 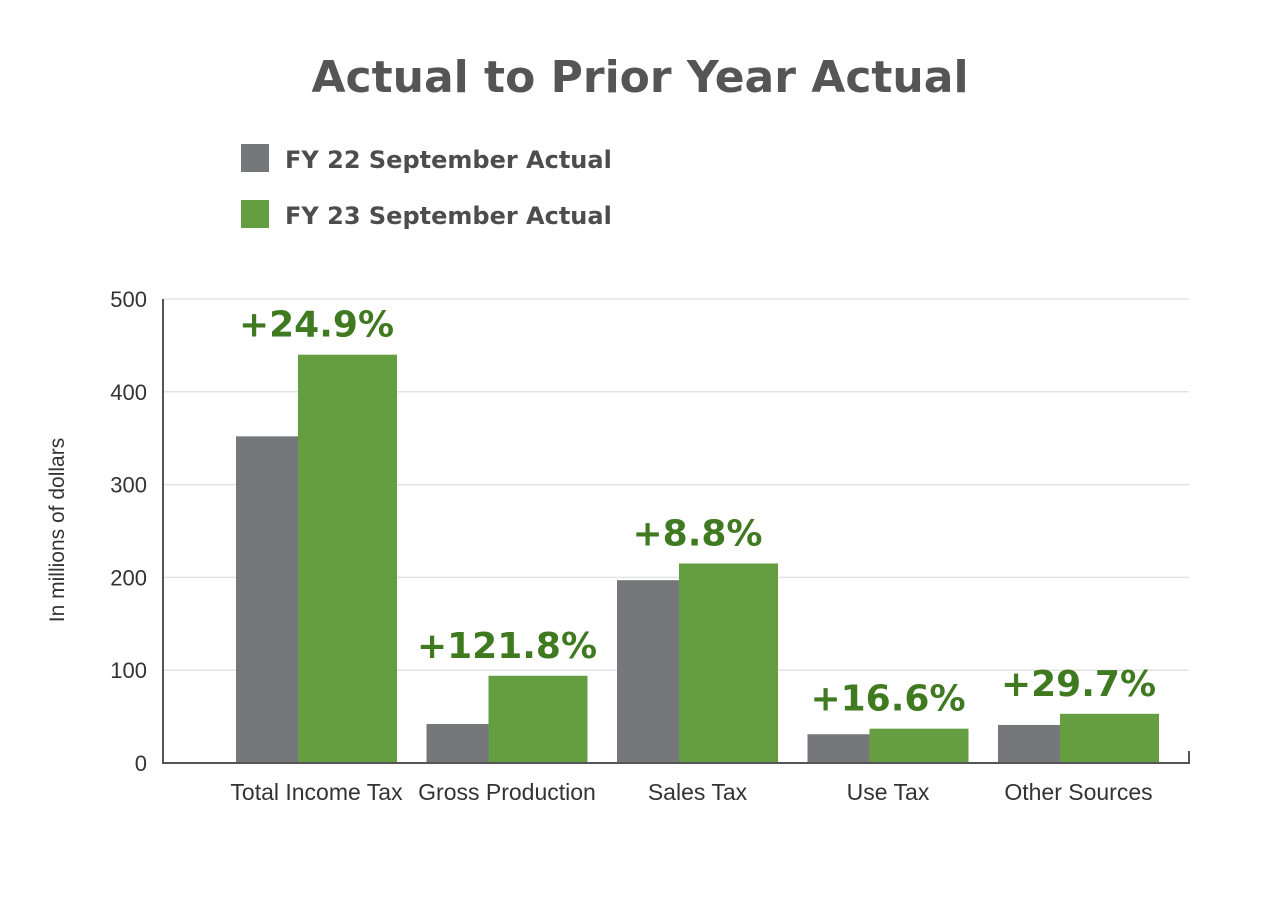 What do you see at coordinates (507, 792) in the screenshot?
I see `category-label: Gross Production` at bounding box center [507, 792].